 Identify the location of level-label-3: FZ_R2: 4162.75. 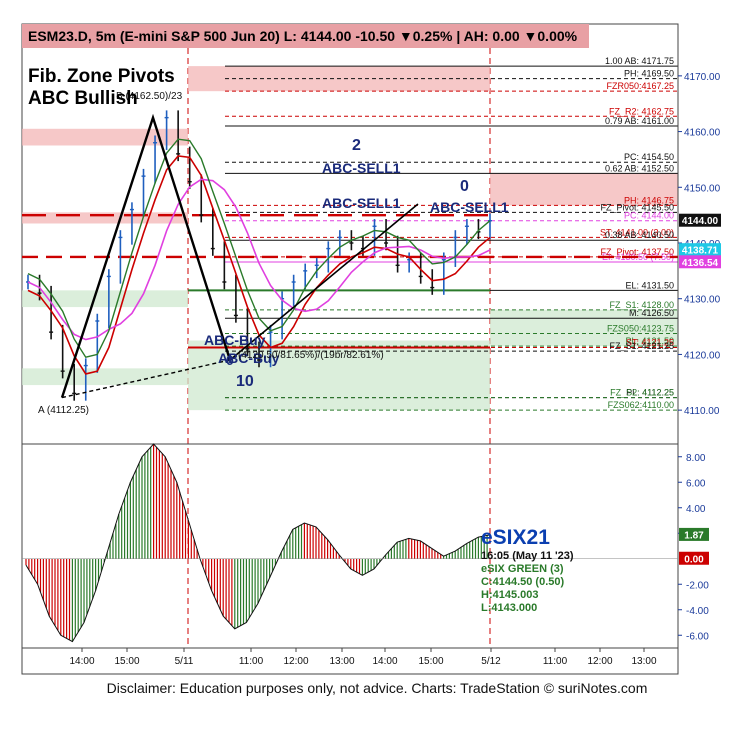
(641, 111).